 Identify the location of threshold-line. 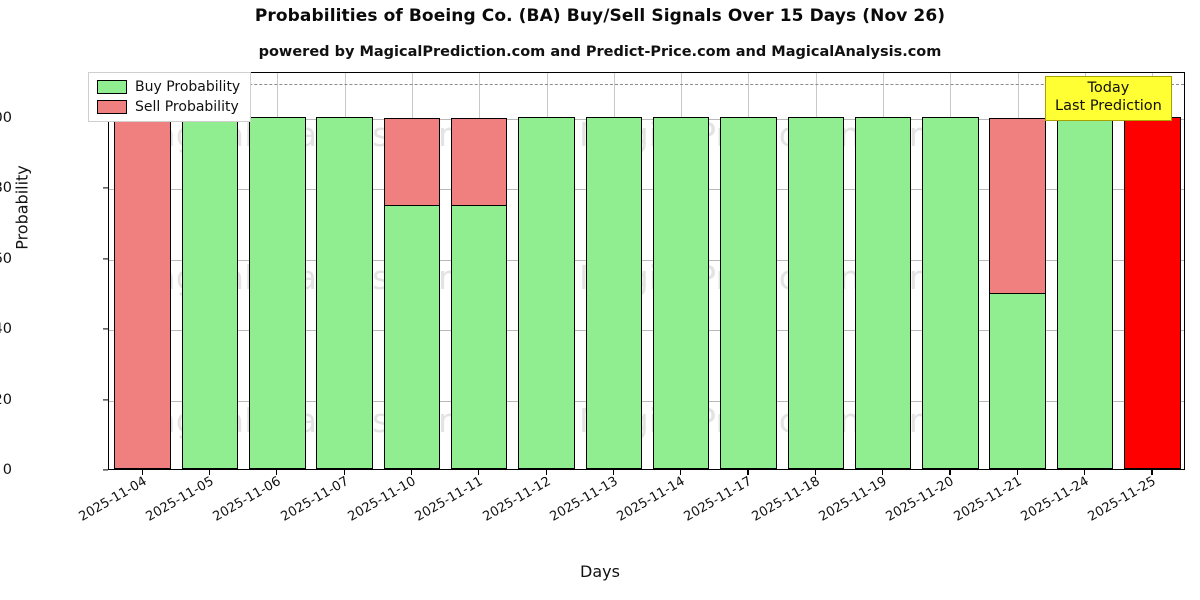
(646, 84).